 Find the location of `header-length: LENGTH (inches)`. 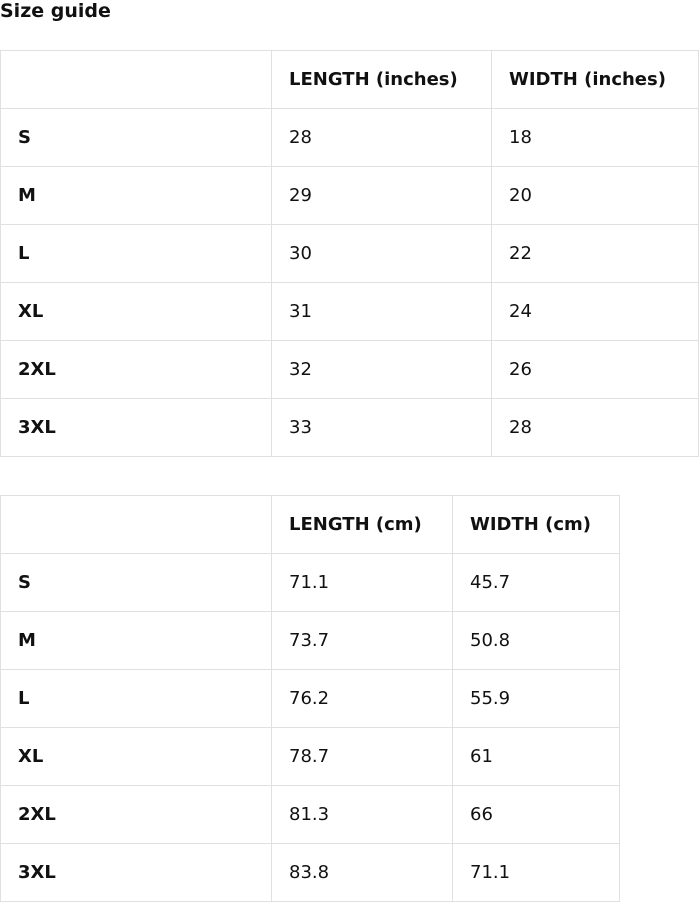

header-length: LENGTH (inches) is located at coordinates (381, 79).